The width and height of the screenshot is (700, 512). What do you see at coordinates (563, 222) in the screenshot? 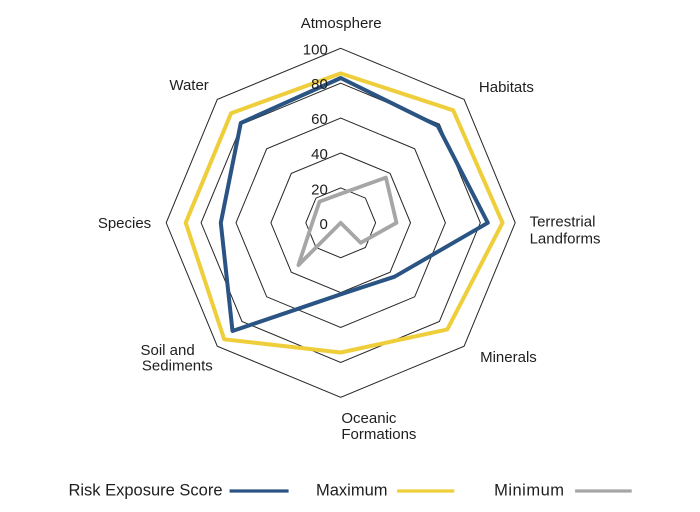
I see `svg-text: Terrestrial` at bounding box center [563, 222].